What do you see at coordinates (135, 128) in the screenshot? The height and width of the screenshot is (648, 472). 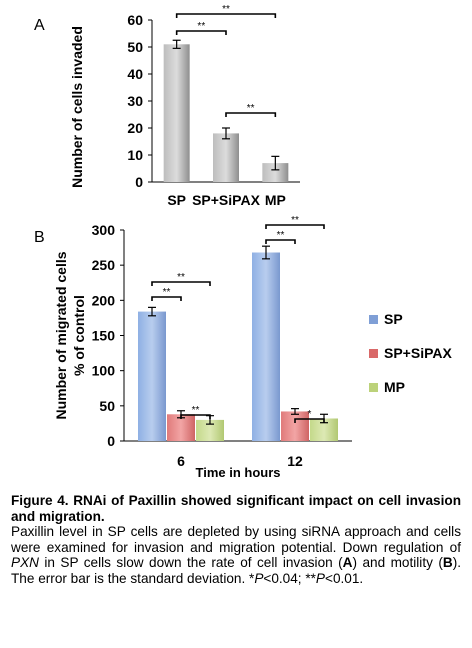 I see `y-tick-label: 20` at bounding box center [135, 128].